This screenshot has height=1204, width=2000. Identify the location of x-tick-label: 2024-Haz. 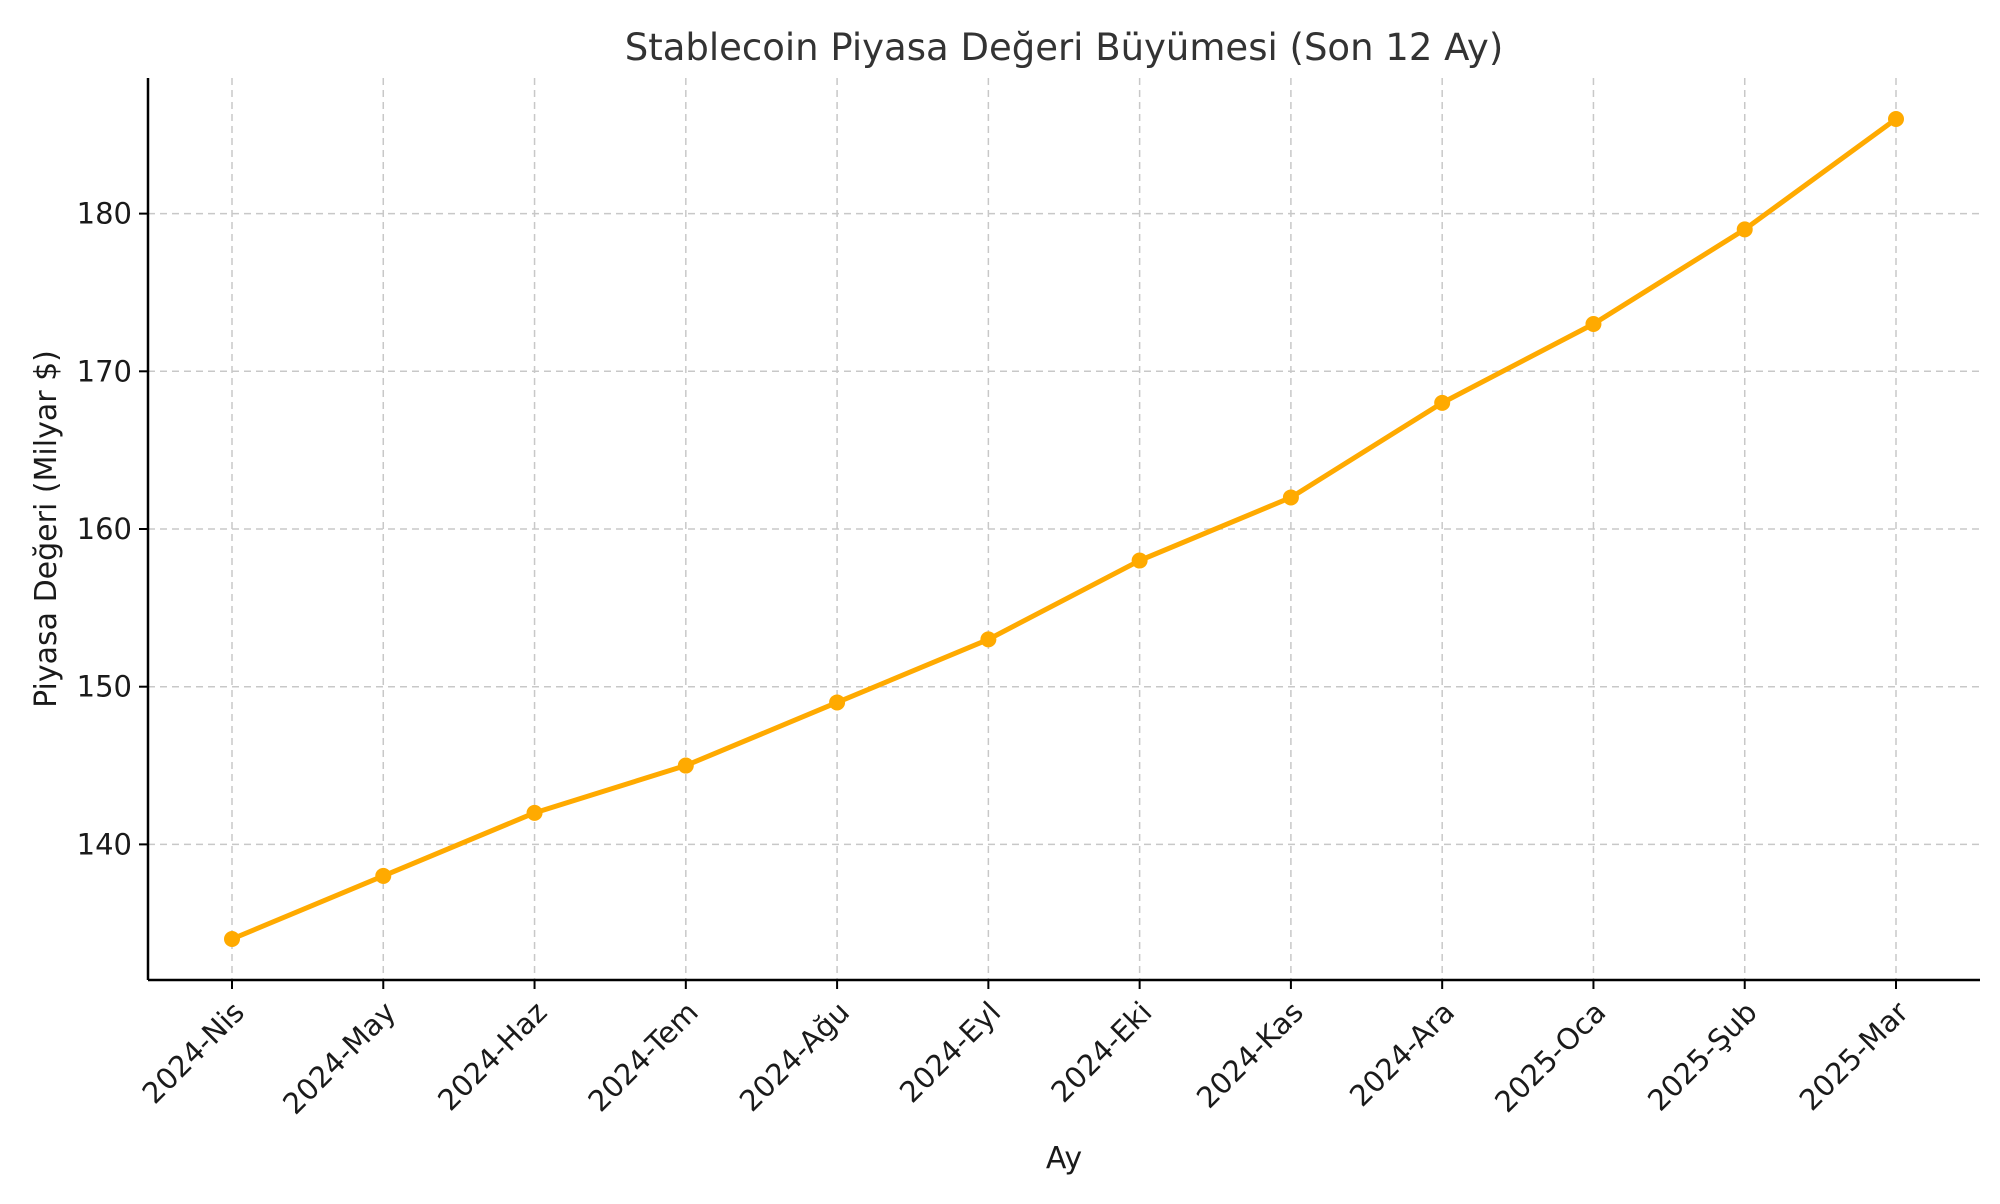
(492, 1056).